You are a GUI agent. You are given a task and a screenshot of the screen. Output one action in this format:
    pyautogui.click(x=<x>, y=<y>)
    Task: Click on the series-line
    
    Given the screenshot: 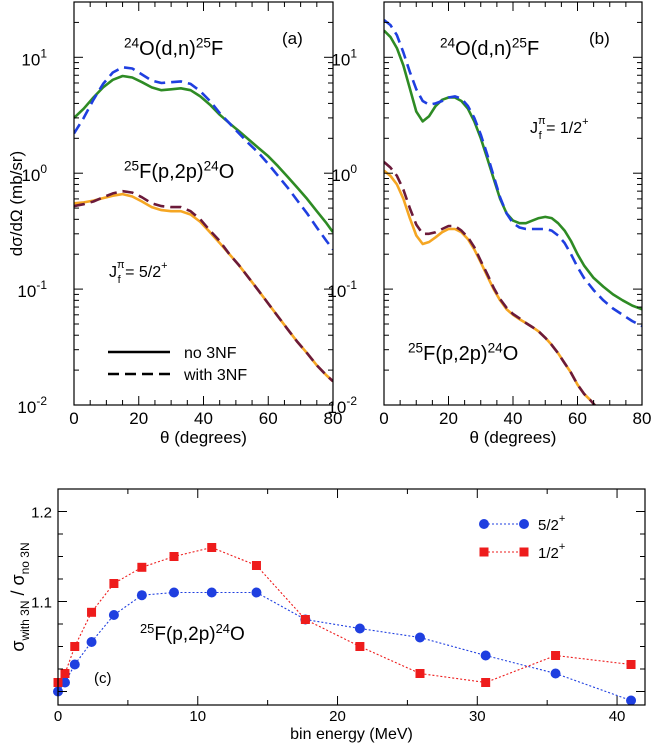 What is the action you would take?
    pyautogui.click(x=344, y=646)
    